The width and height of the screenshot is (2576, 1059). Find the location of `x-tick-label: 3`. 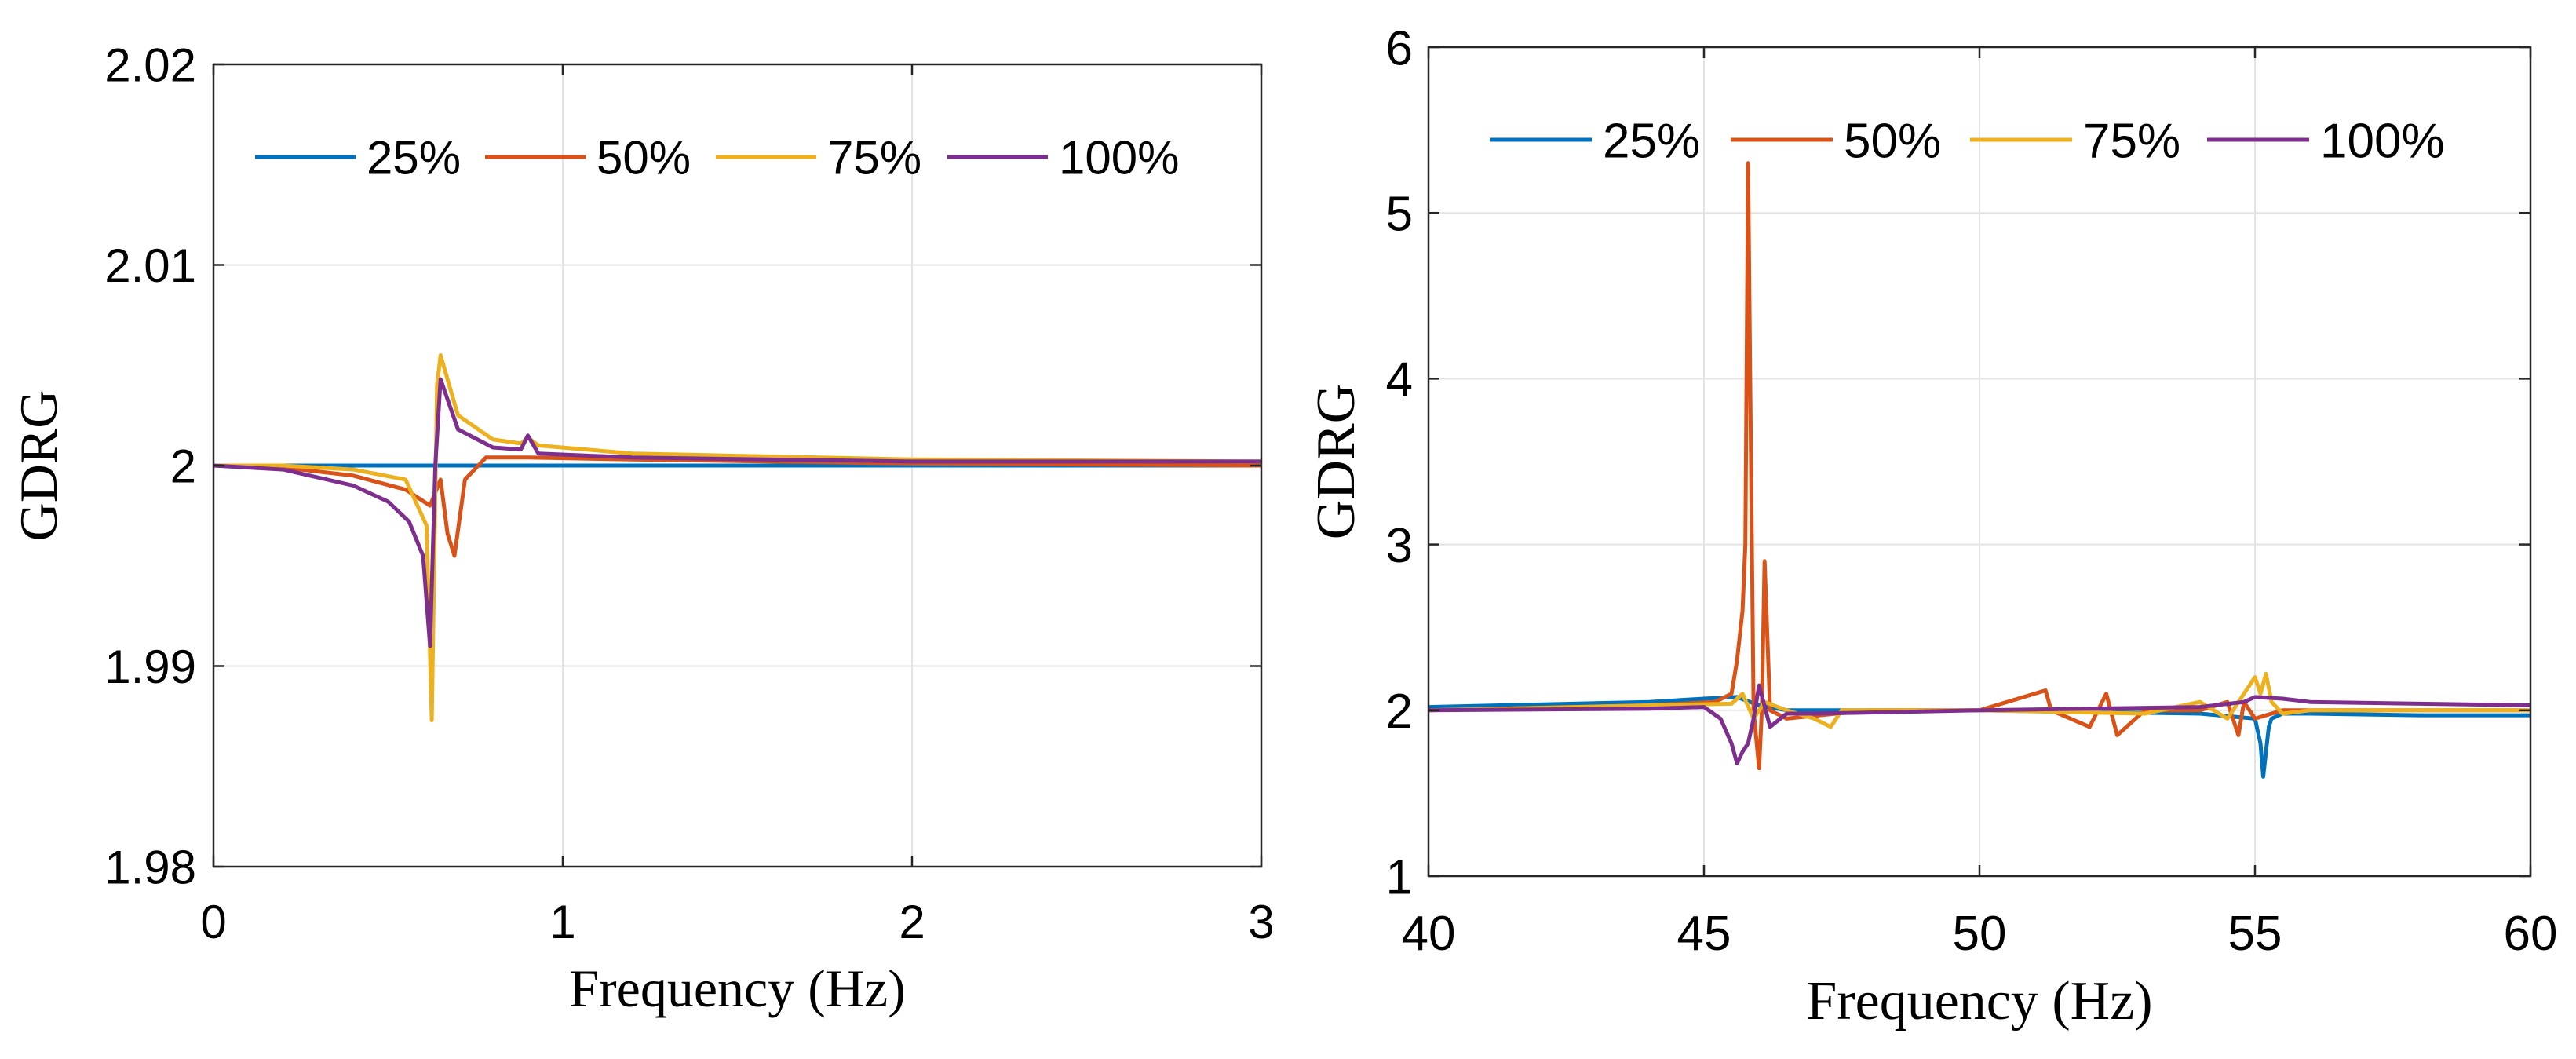

x-tick-label: 3 is located at coordinates (1261, 922).